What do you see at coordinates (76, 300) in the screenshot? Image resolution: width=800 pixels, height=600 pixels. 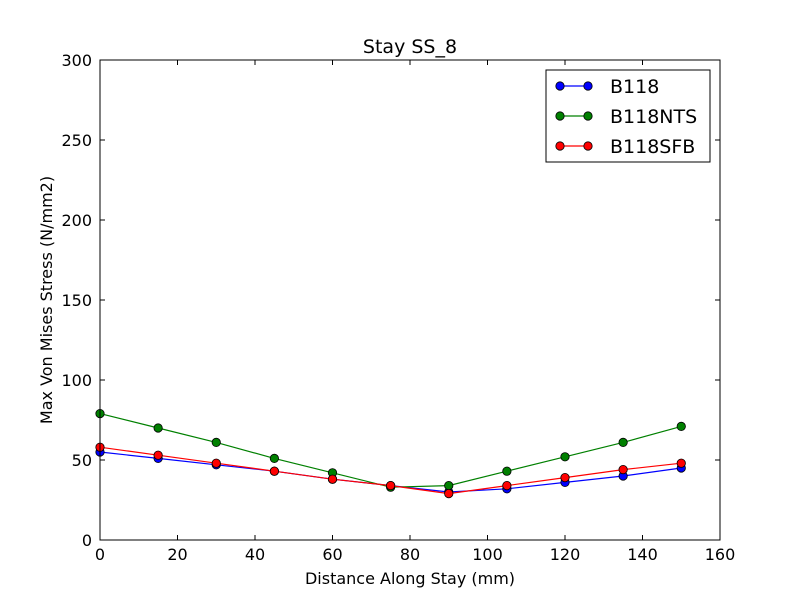 I see `y-tick-label: 150` at bounding box center [76, 300].